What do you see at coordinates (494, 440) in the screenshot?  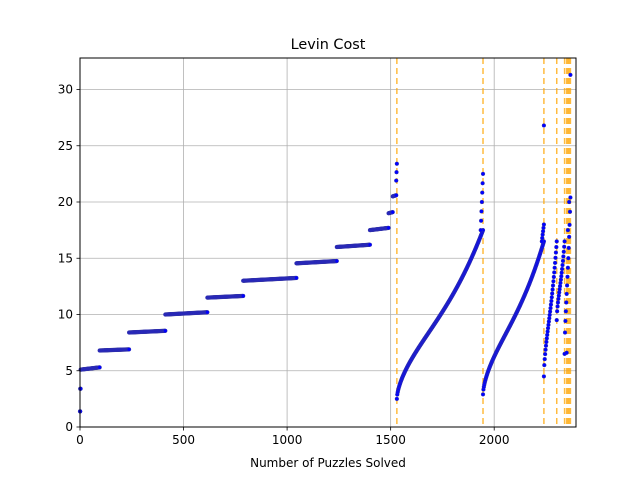 I see `x-tick-label: 2000` at bounding box center [494, 440].